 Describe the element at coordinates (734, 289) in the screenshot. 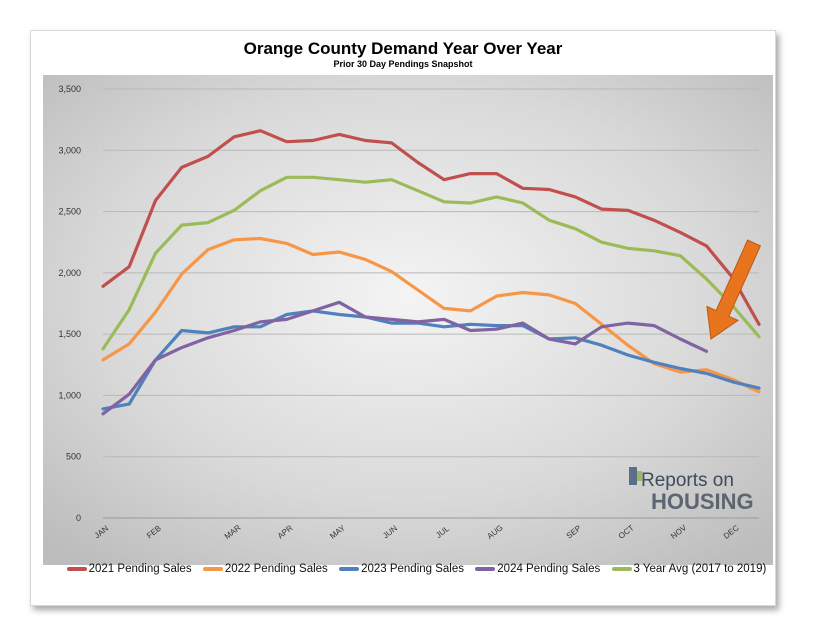

I see `annotation-arrow` at that location.